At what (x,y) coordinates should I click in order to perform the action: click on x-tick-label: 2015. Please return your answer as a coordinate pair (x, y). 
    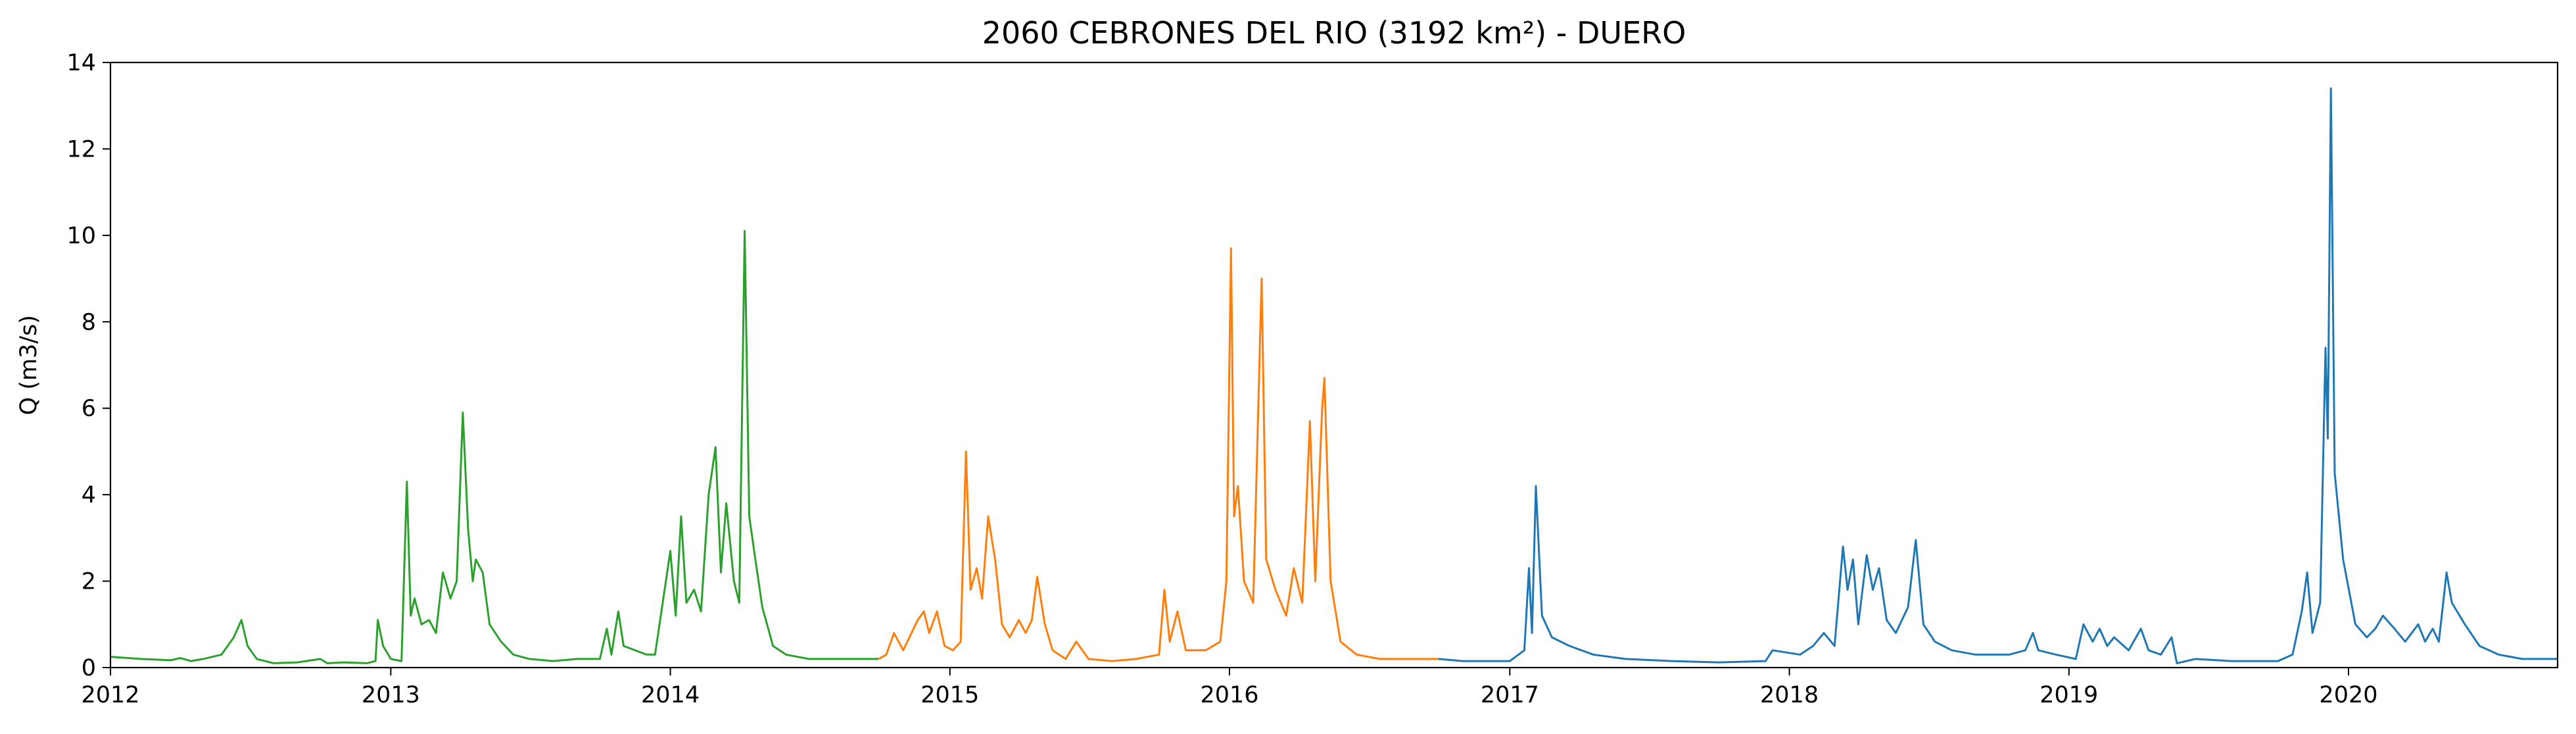
    Looking at the image, I should click on (949, 695).